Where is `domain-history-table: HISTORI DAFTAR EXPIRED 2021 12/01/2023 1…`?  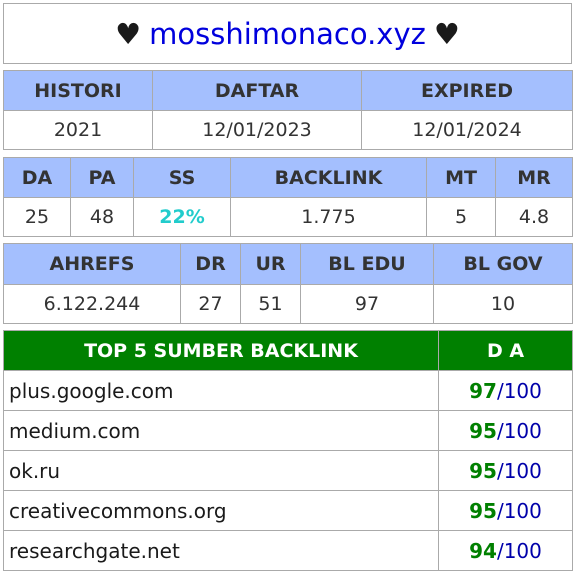 domain-history-table: HISTORI DAFTAR EXPIRED 2021 12/01/2023 1… is located at coordinates (288, 110).